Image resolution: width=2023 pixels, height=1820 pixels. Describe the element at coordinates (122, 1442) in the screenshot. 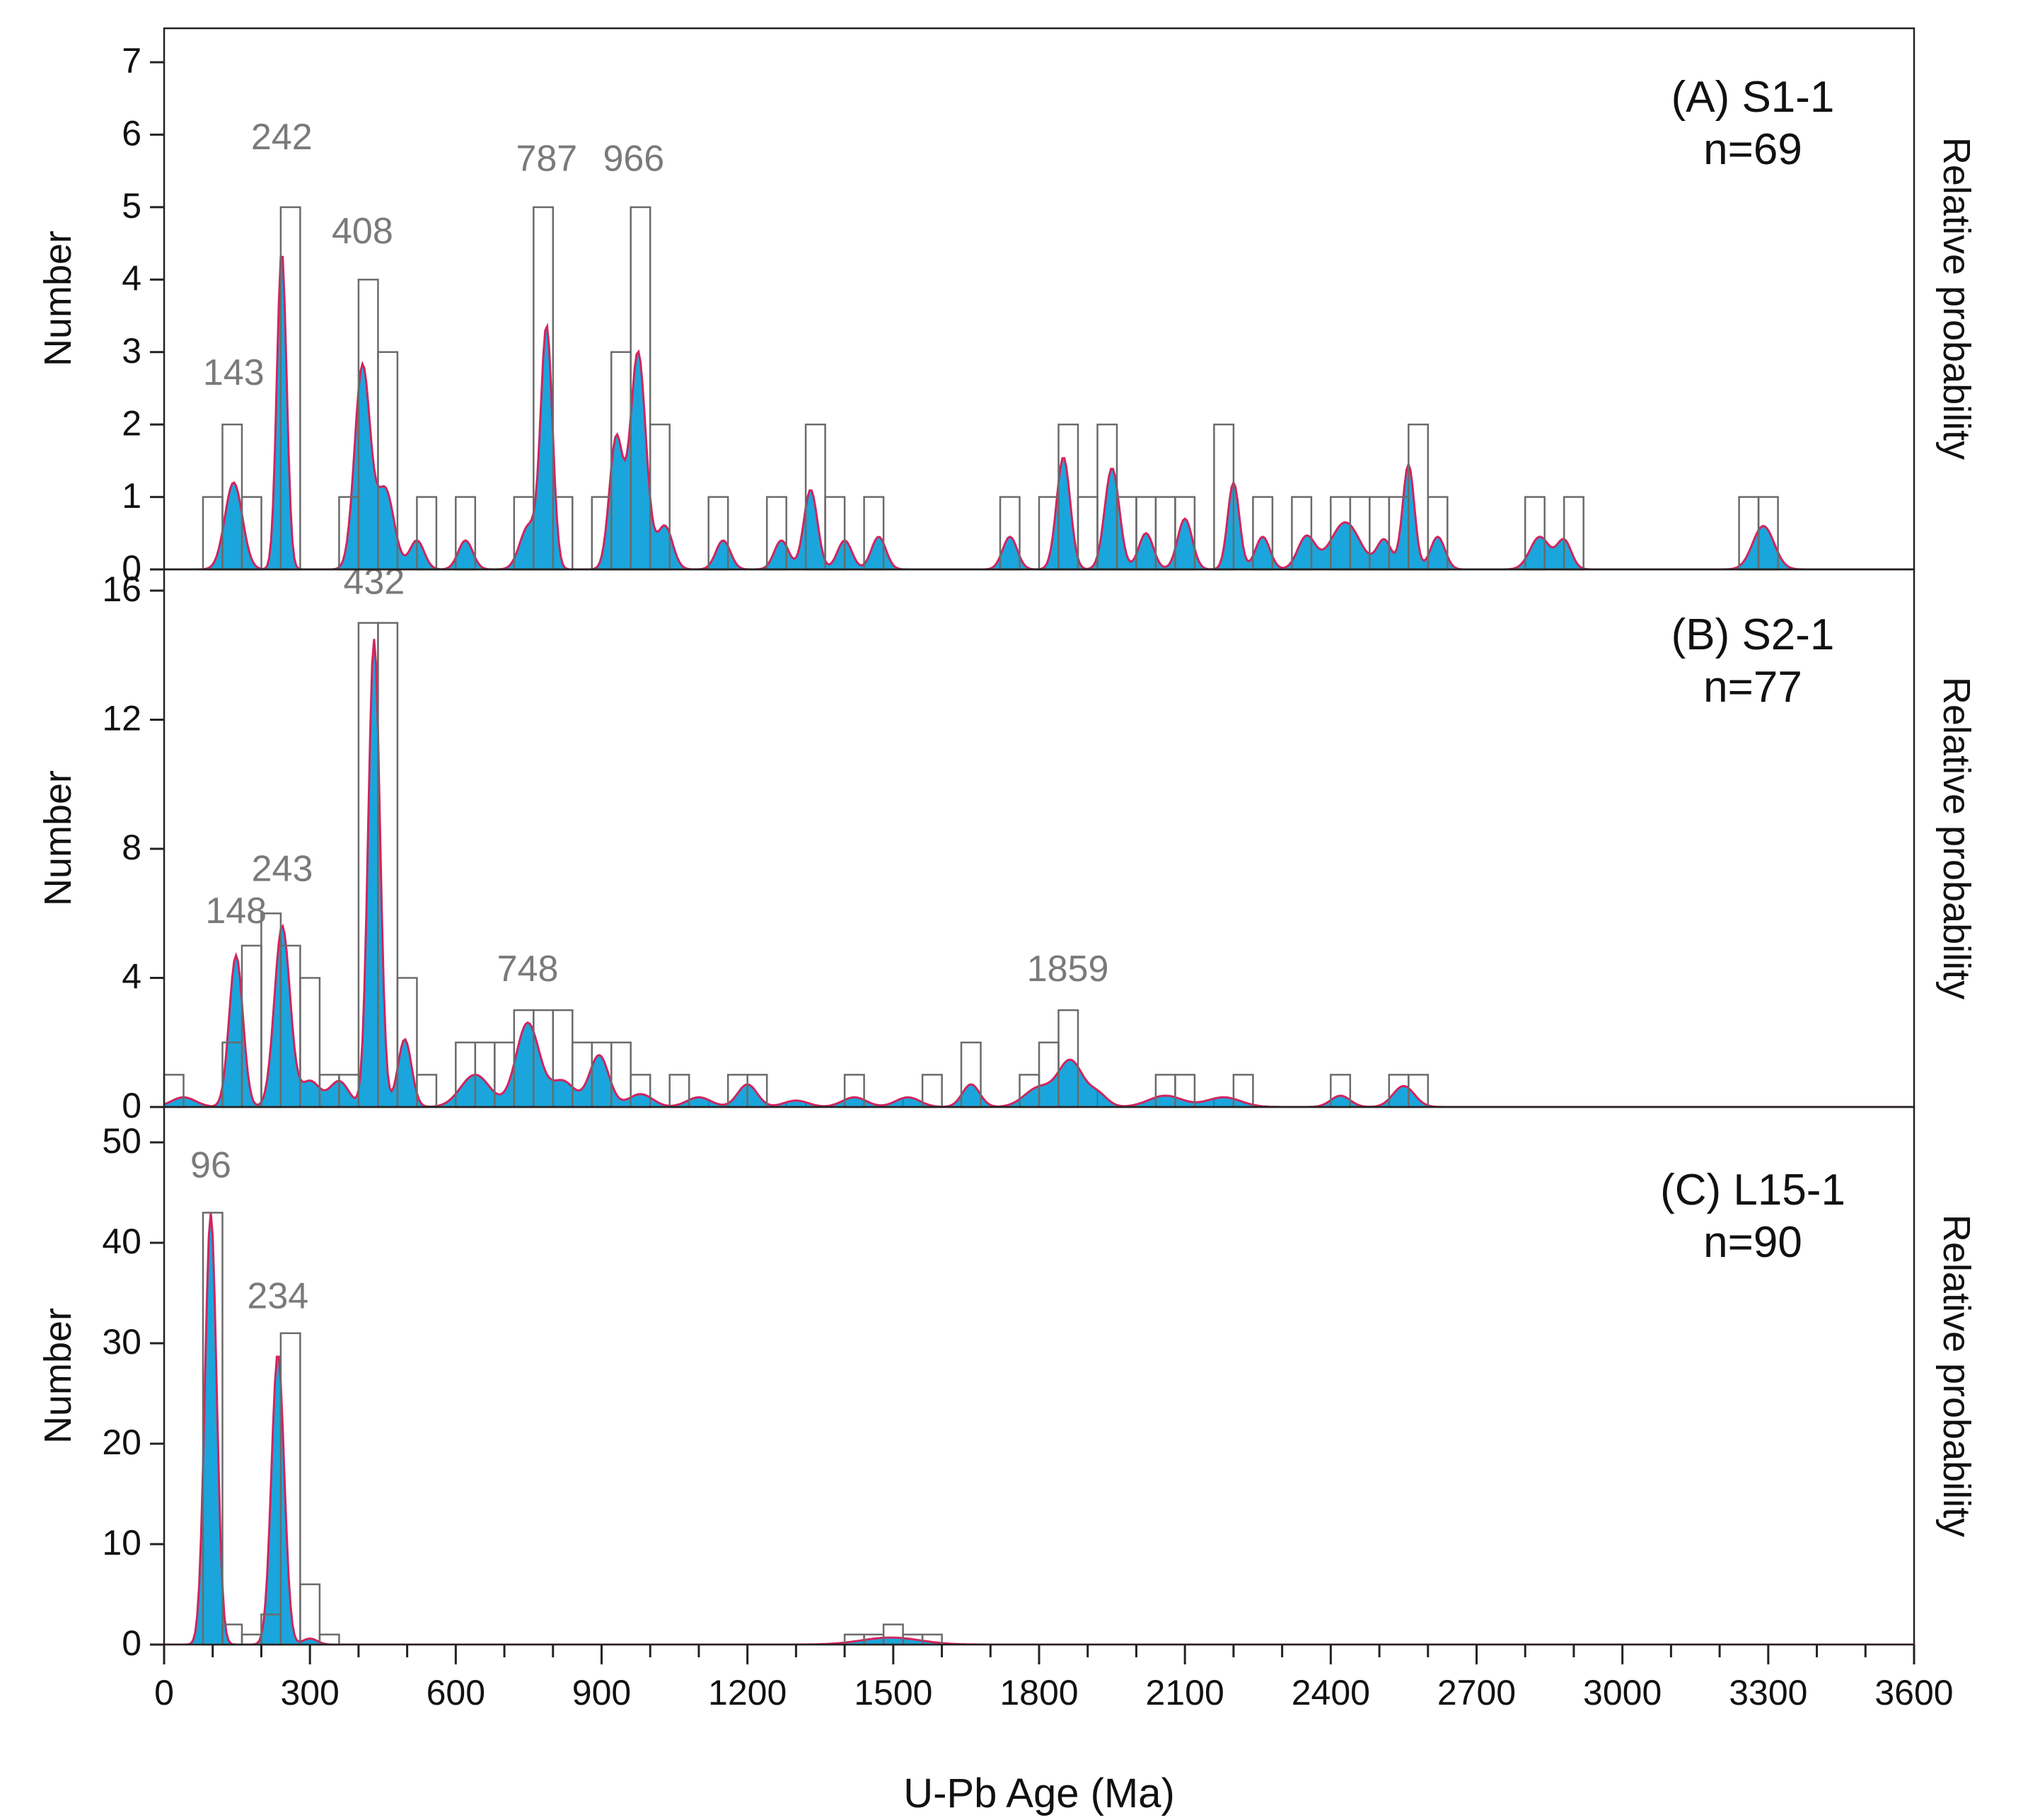

I see `panel-c-ytick-label: 20` at that location.